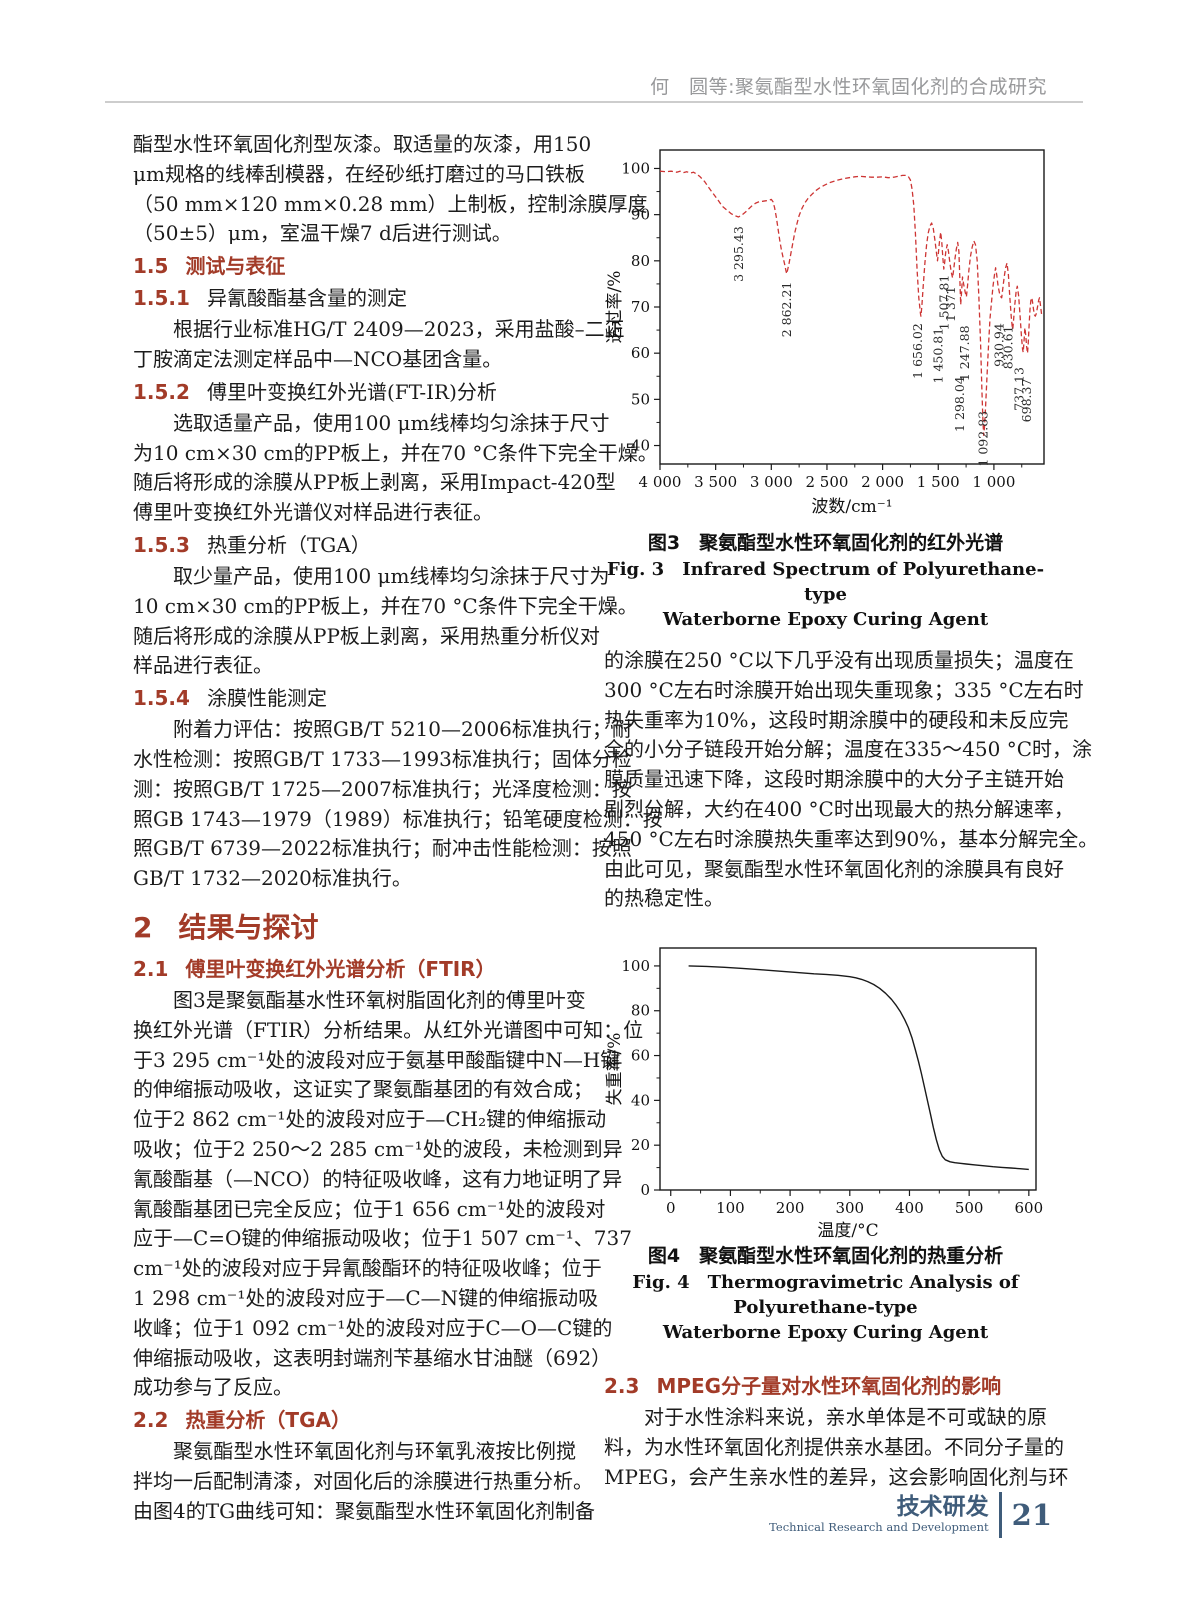  What do you see at coordinates (640, 1011) in the screenshot?
I see `svg-text: 80` at bounding box center [640, 1011].